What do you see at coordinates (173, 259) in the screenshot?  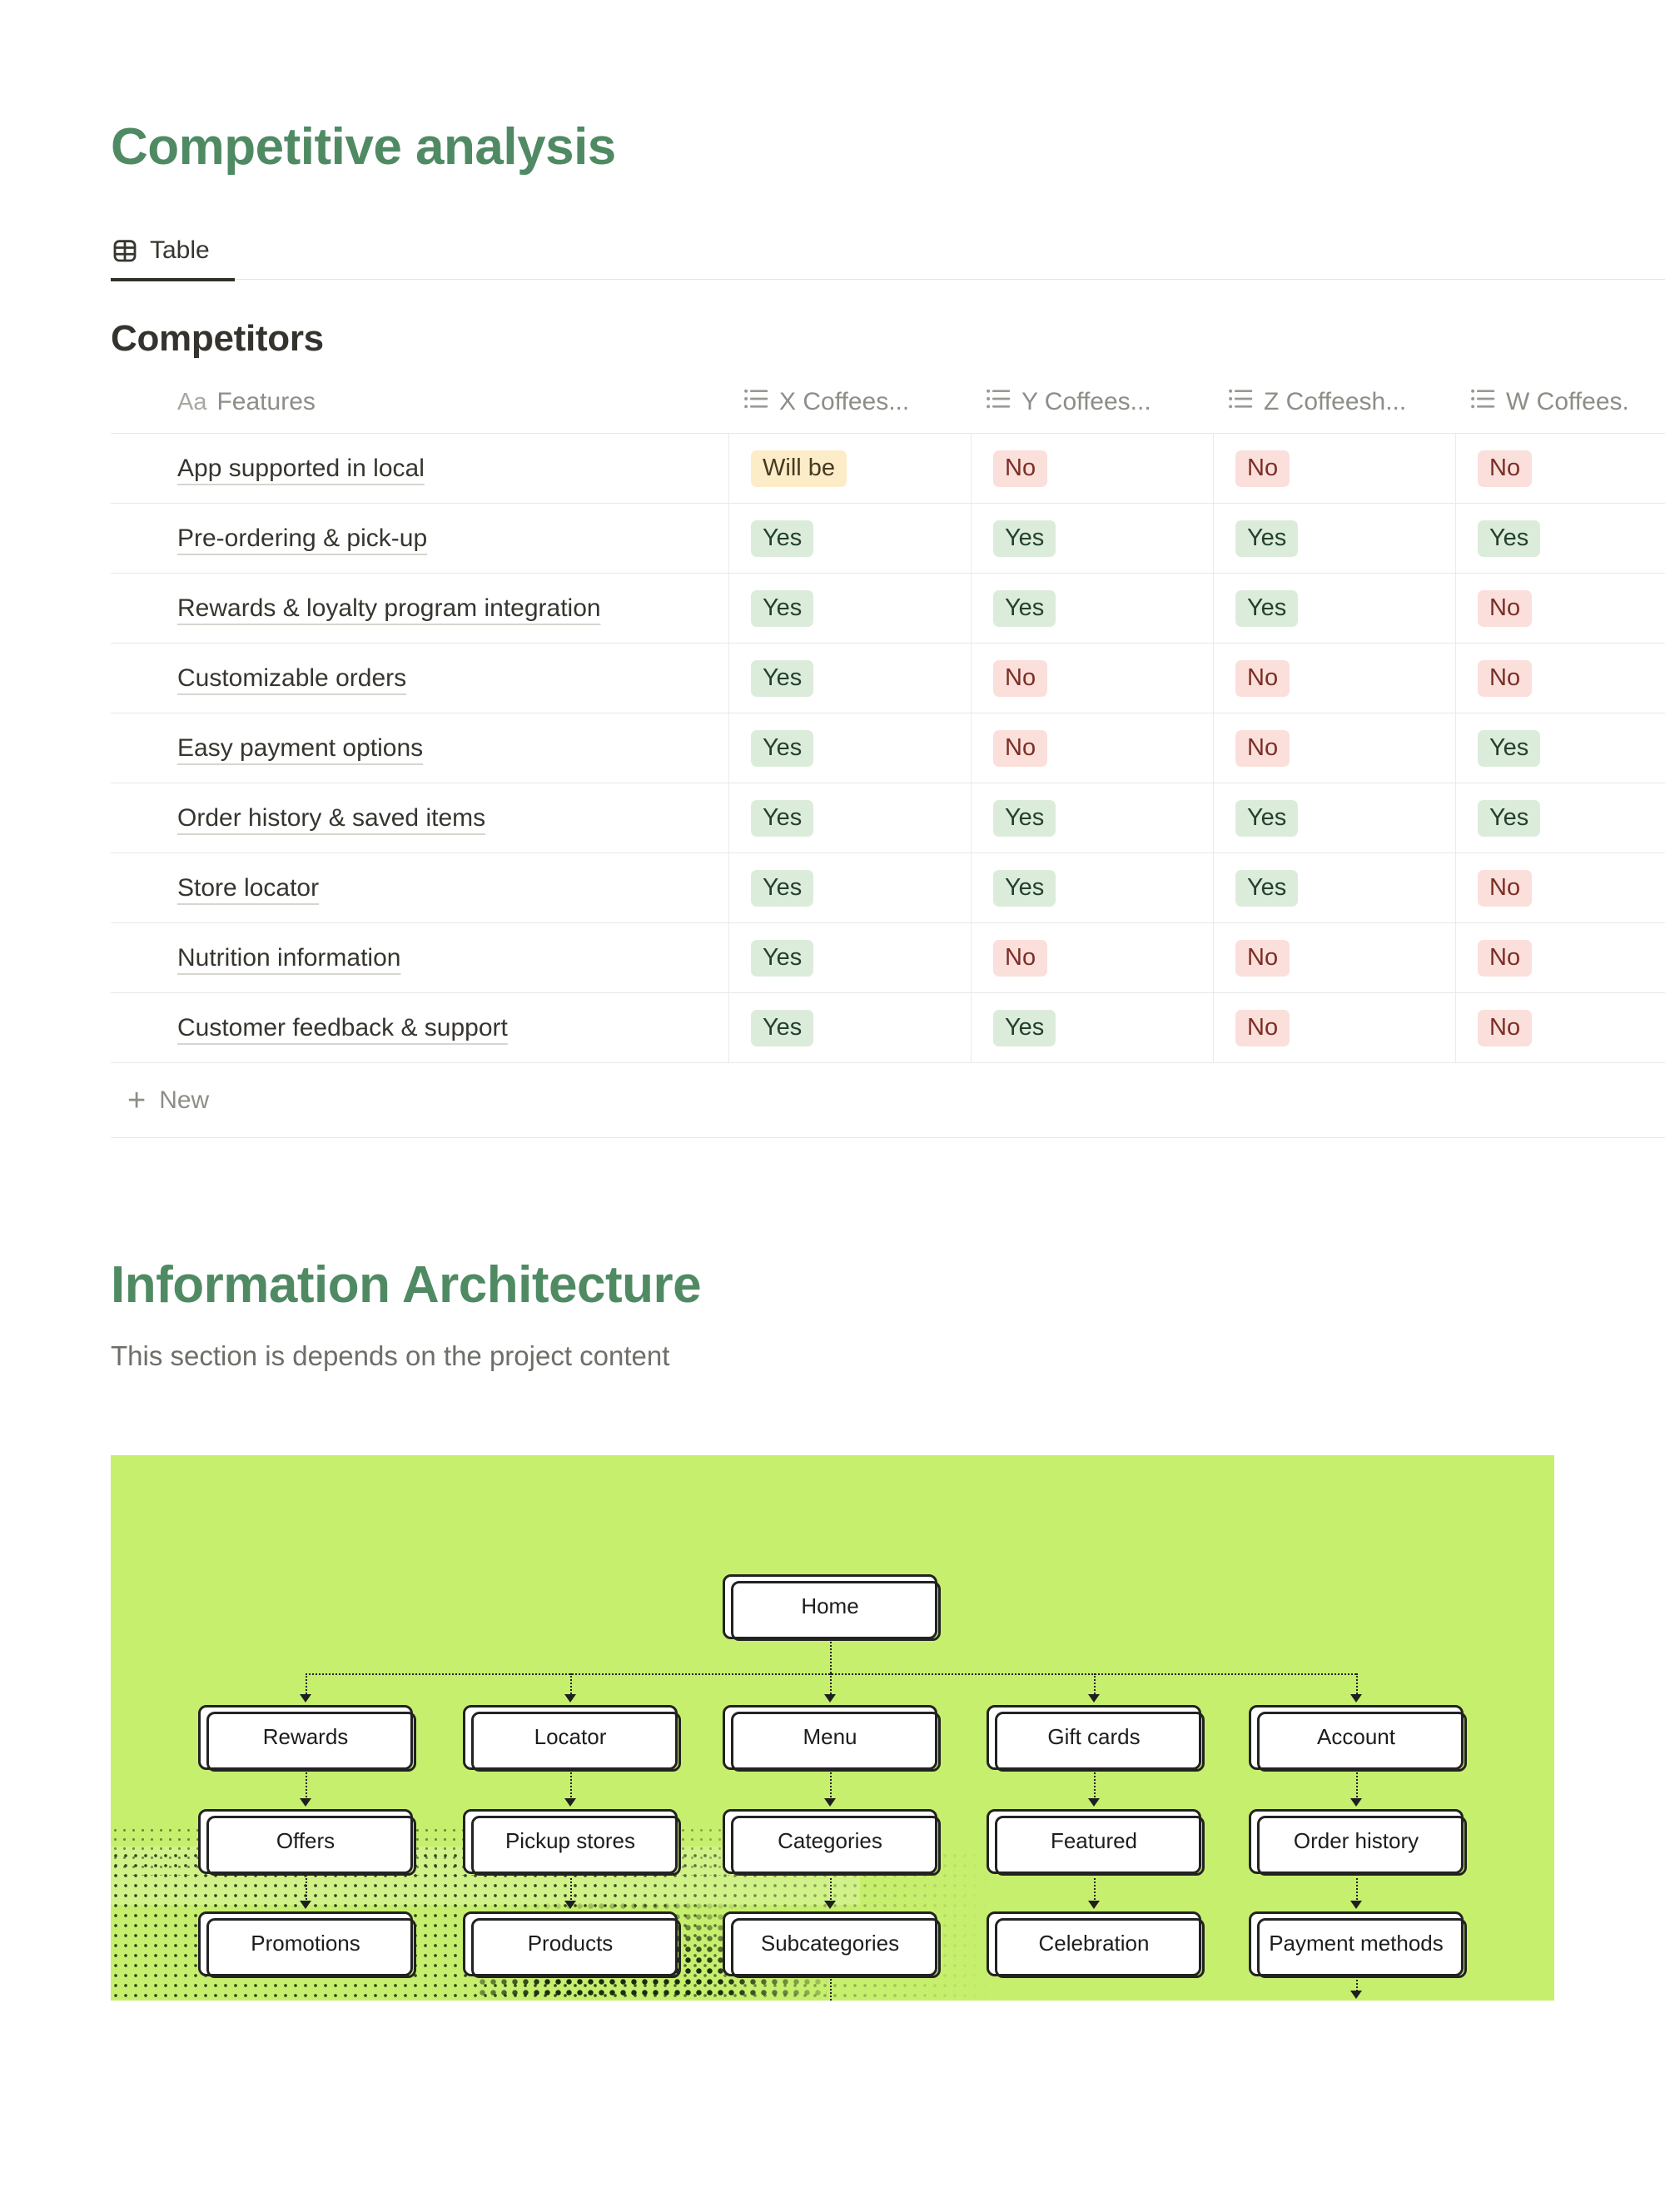 I see `tab-table: Table` at bounding box center [173, 259].